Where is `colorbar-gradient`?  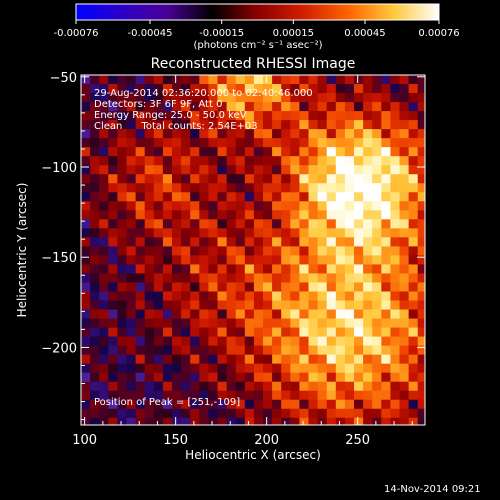
colorbar-gradient is located at coordinates (257, 12).